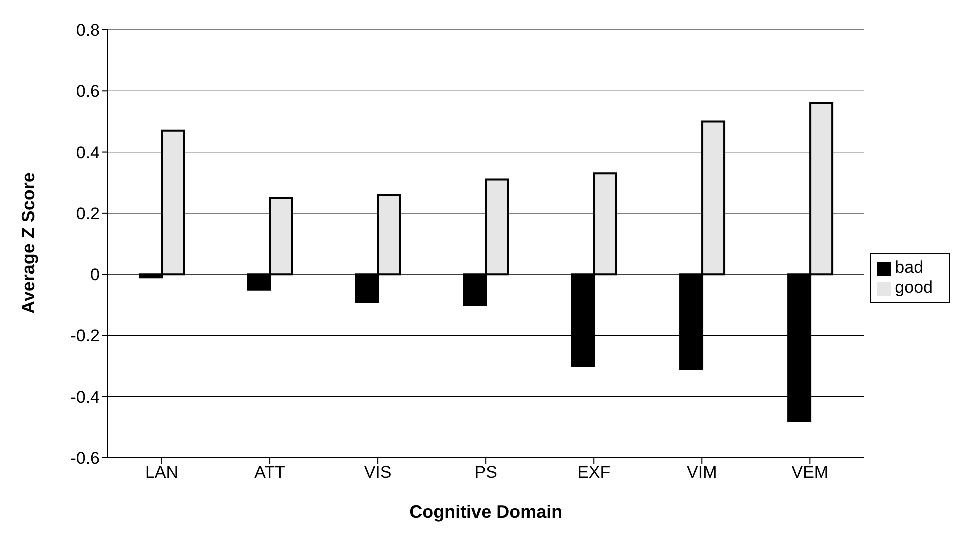  Describe the element at coordinates (85, 397) in the screenshot. I see `y-tick-label: -0.4` at that location.